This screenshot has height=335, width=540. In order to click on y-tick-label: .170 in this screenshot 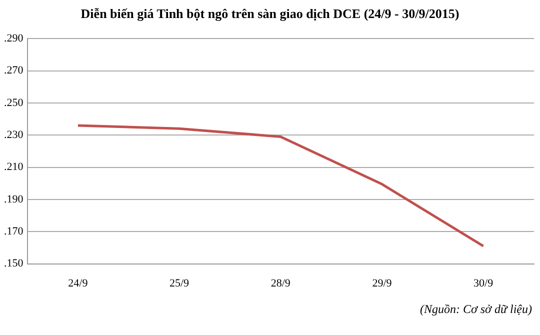, I will do `click(14, 232)`.